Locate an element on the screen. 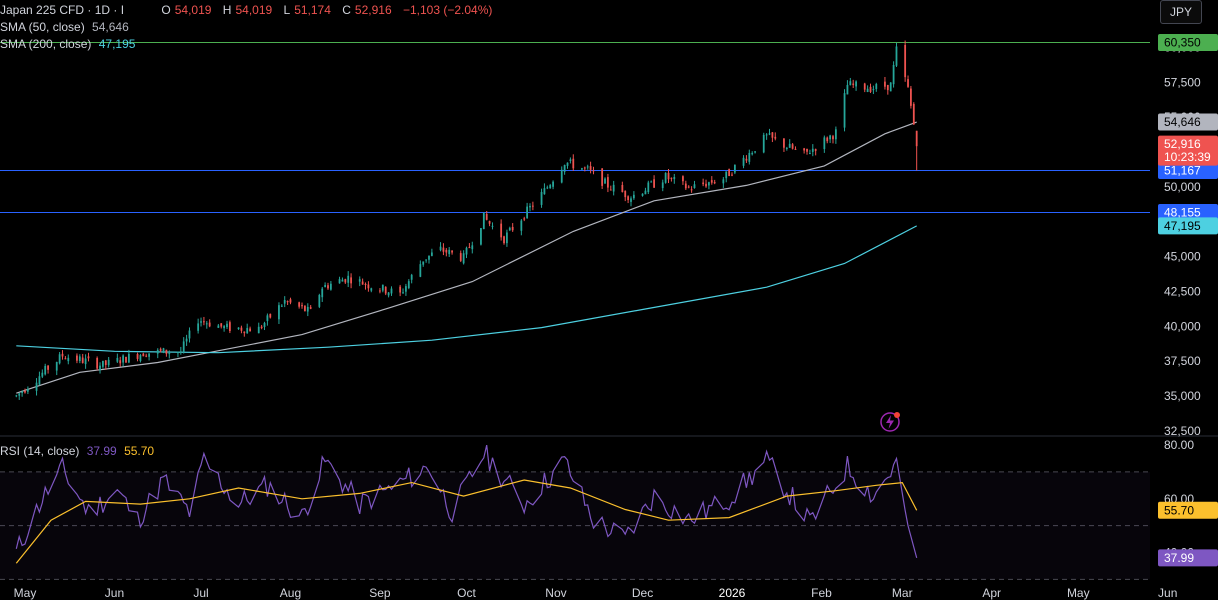 The image size is (1218, 600). y-tick-label: 35,000 is located at coordinates (1182, 396).